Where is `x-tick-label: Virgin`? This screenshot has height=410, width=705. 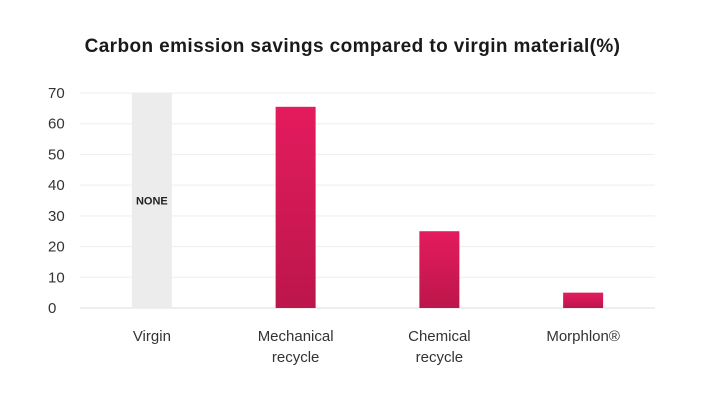
x-tick-label: Virgin is located at coordinates (152, 336).